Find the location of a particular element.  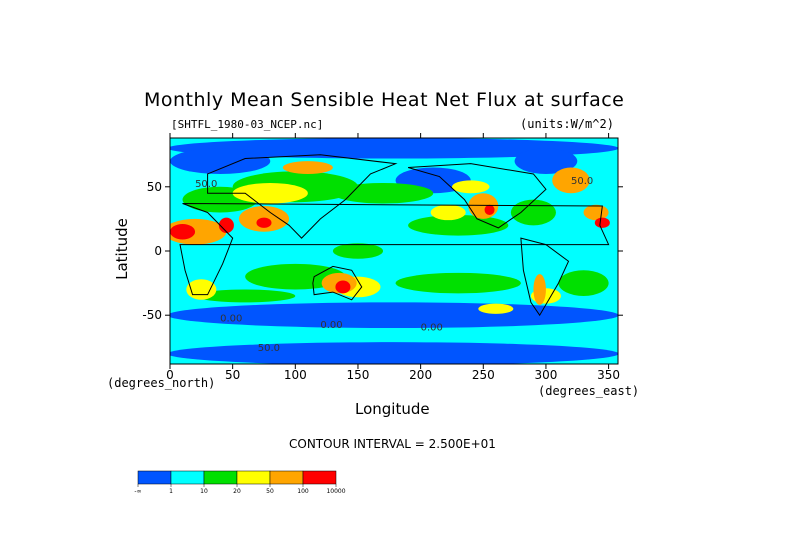

y-tick-label: -50 is located at coordinates (152, 315).